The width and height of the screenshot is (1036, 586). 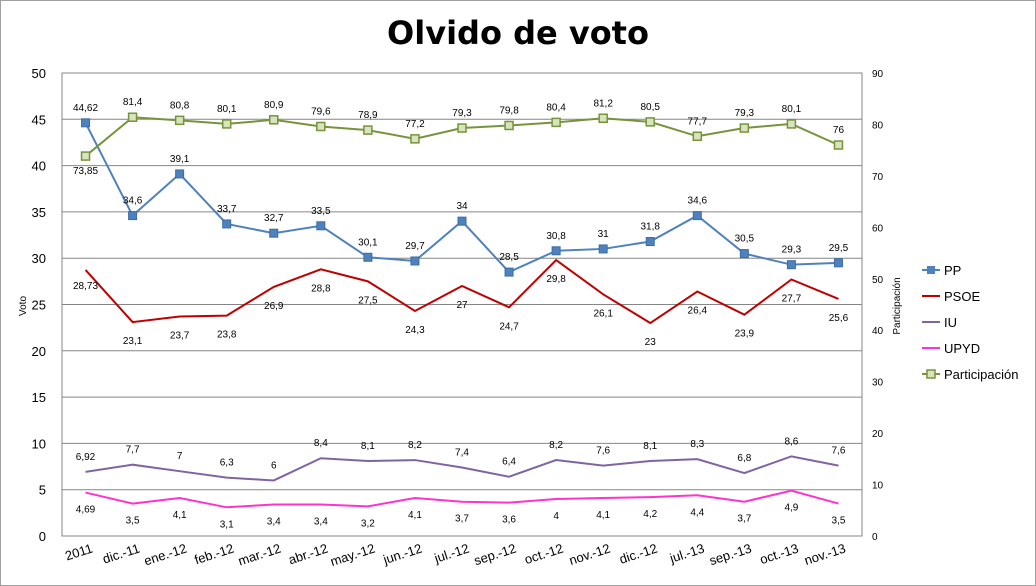 I want to click on data-label-upyd: 4,4, so click(x=697, y=512).